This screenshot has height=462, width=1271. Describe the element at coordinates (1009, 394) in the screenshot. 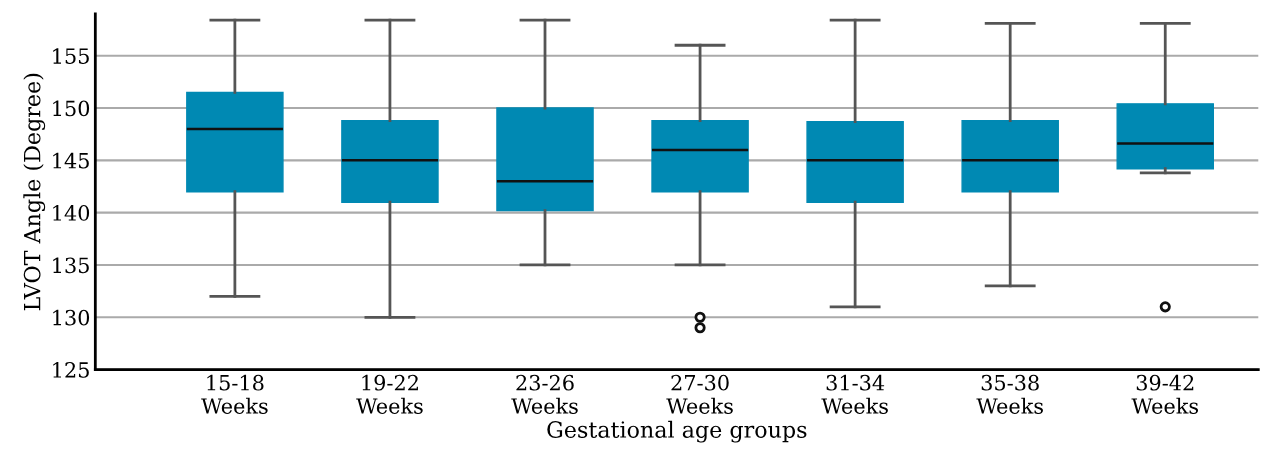

I see `x-tick-label: 35-38 Weeks` at that location.